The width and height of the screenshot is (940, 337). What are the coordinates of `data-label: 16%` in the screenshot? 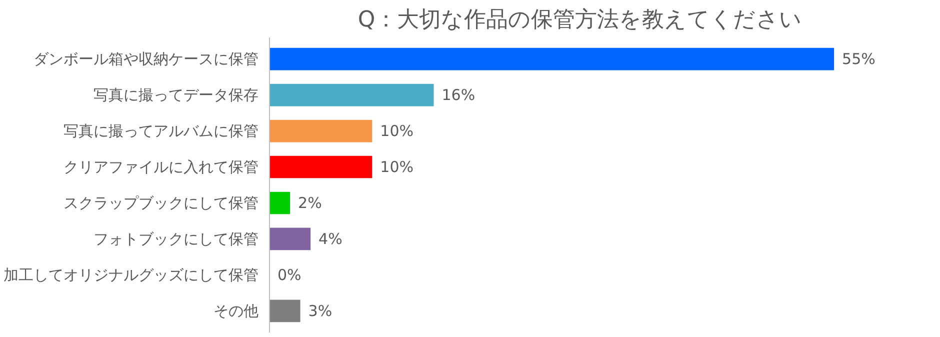 It's located at (459, 95).